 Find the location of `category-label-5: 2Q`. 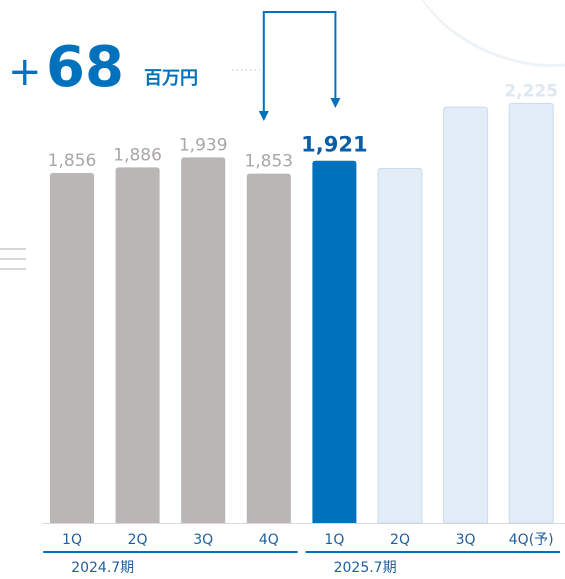

category-label-5: 2Q is located at coordinates (400, 540).